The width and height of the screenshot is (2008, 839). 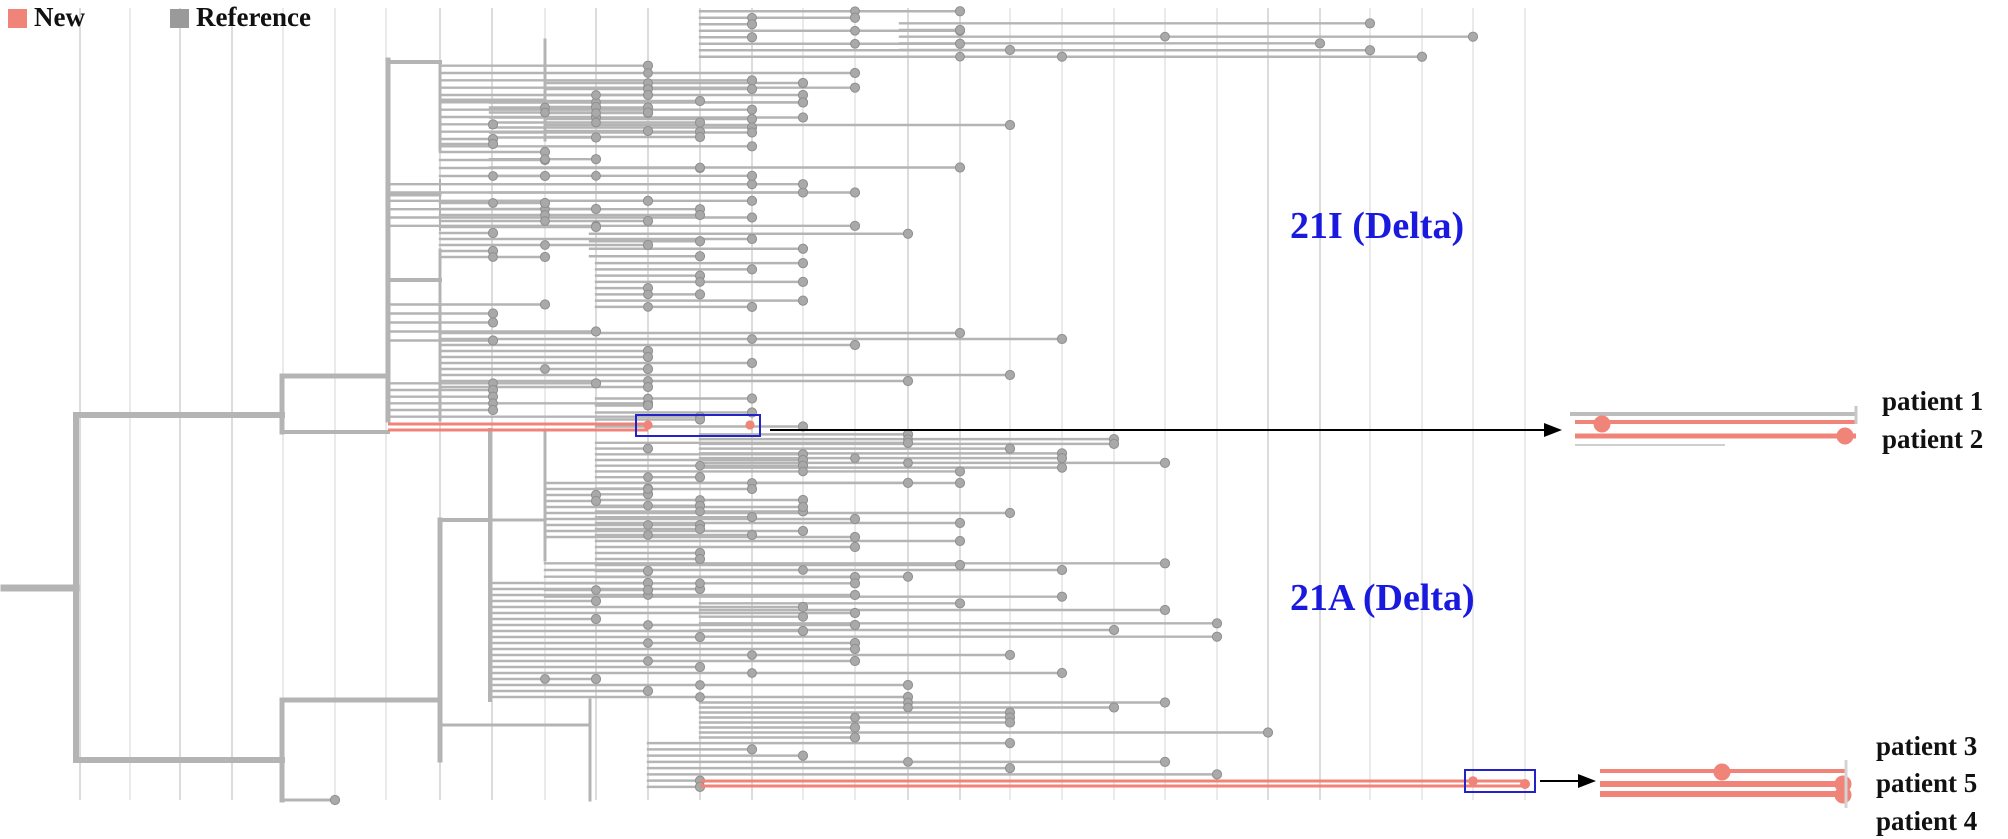 I want to click on legend-swatch-reference, so click(x=179, y=18).